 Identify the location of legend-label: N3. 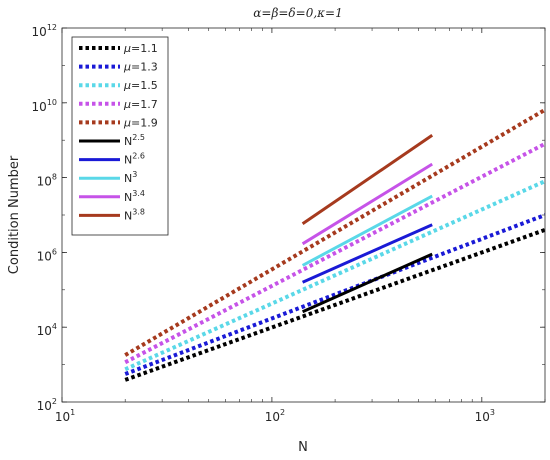
(130, 177).